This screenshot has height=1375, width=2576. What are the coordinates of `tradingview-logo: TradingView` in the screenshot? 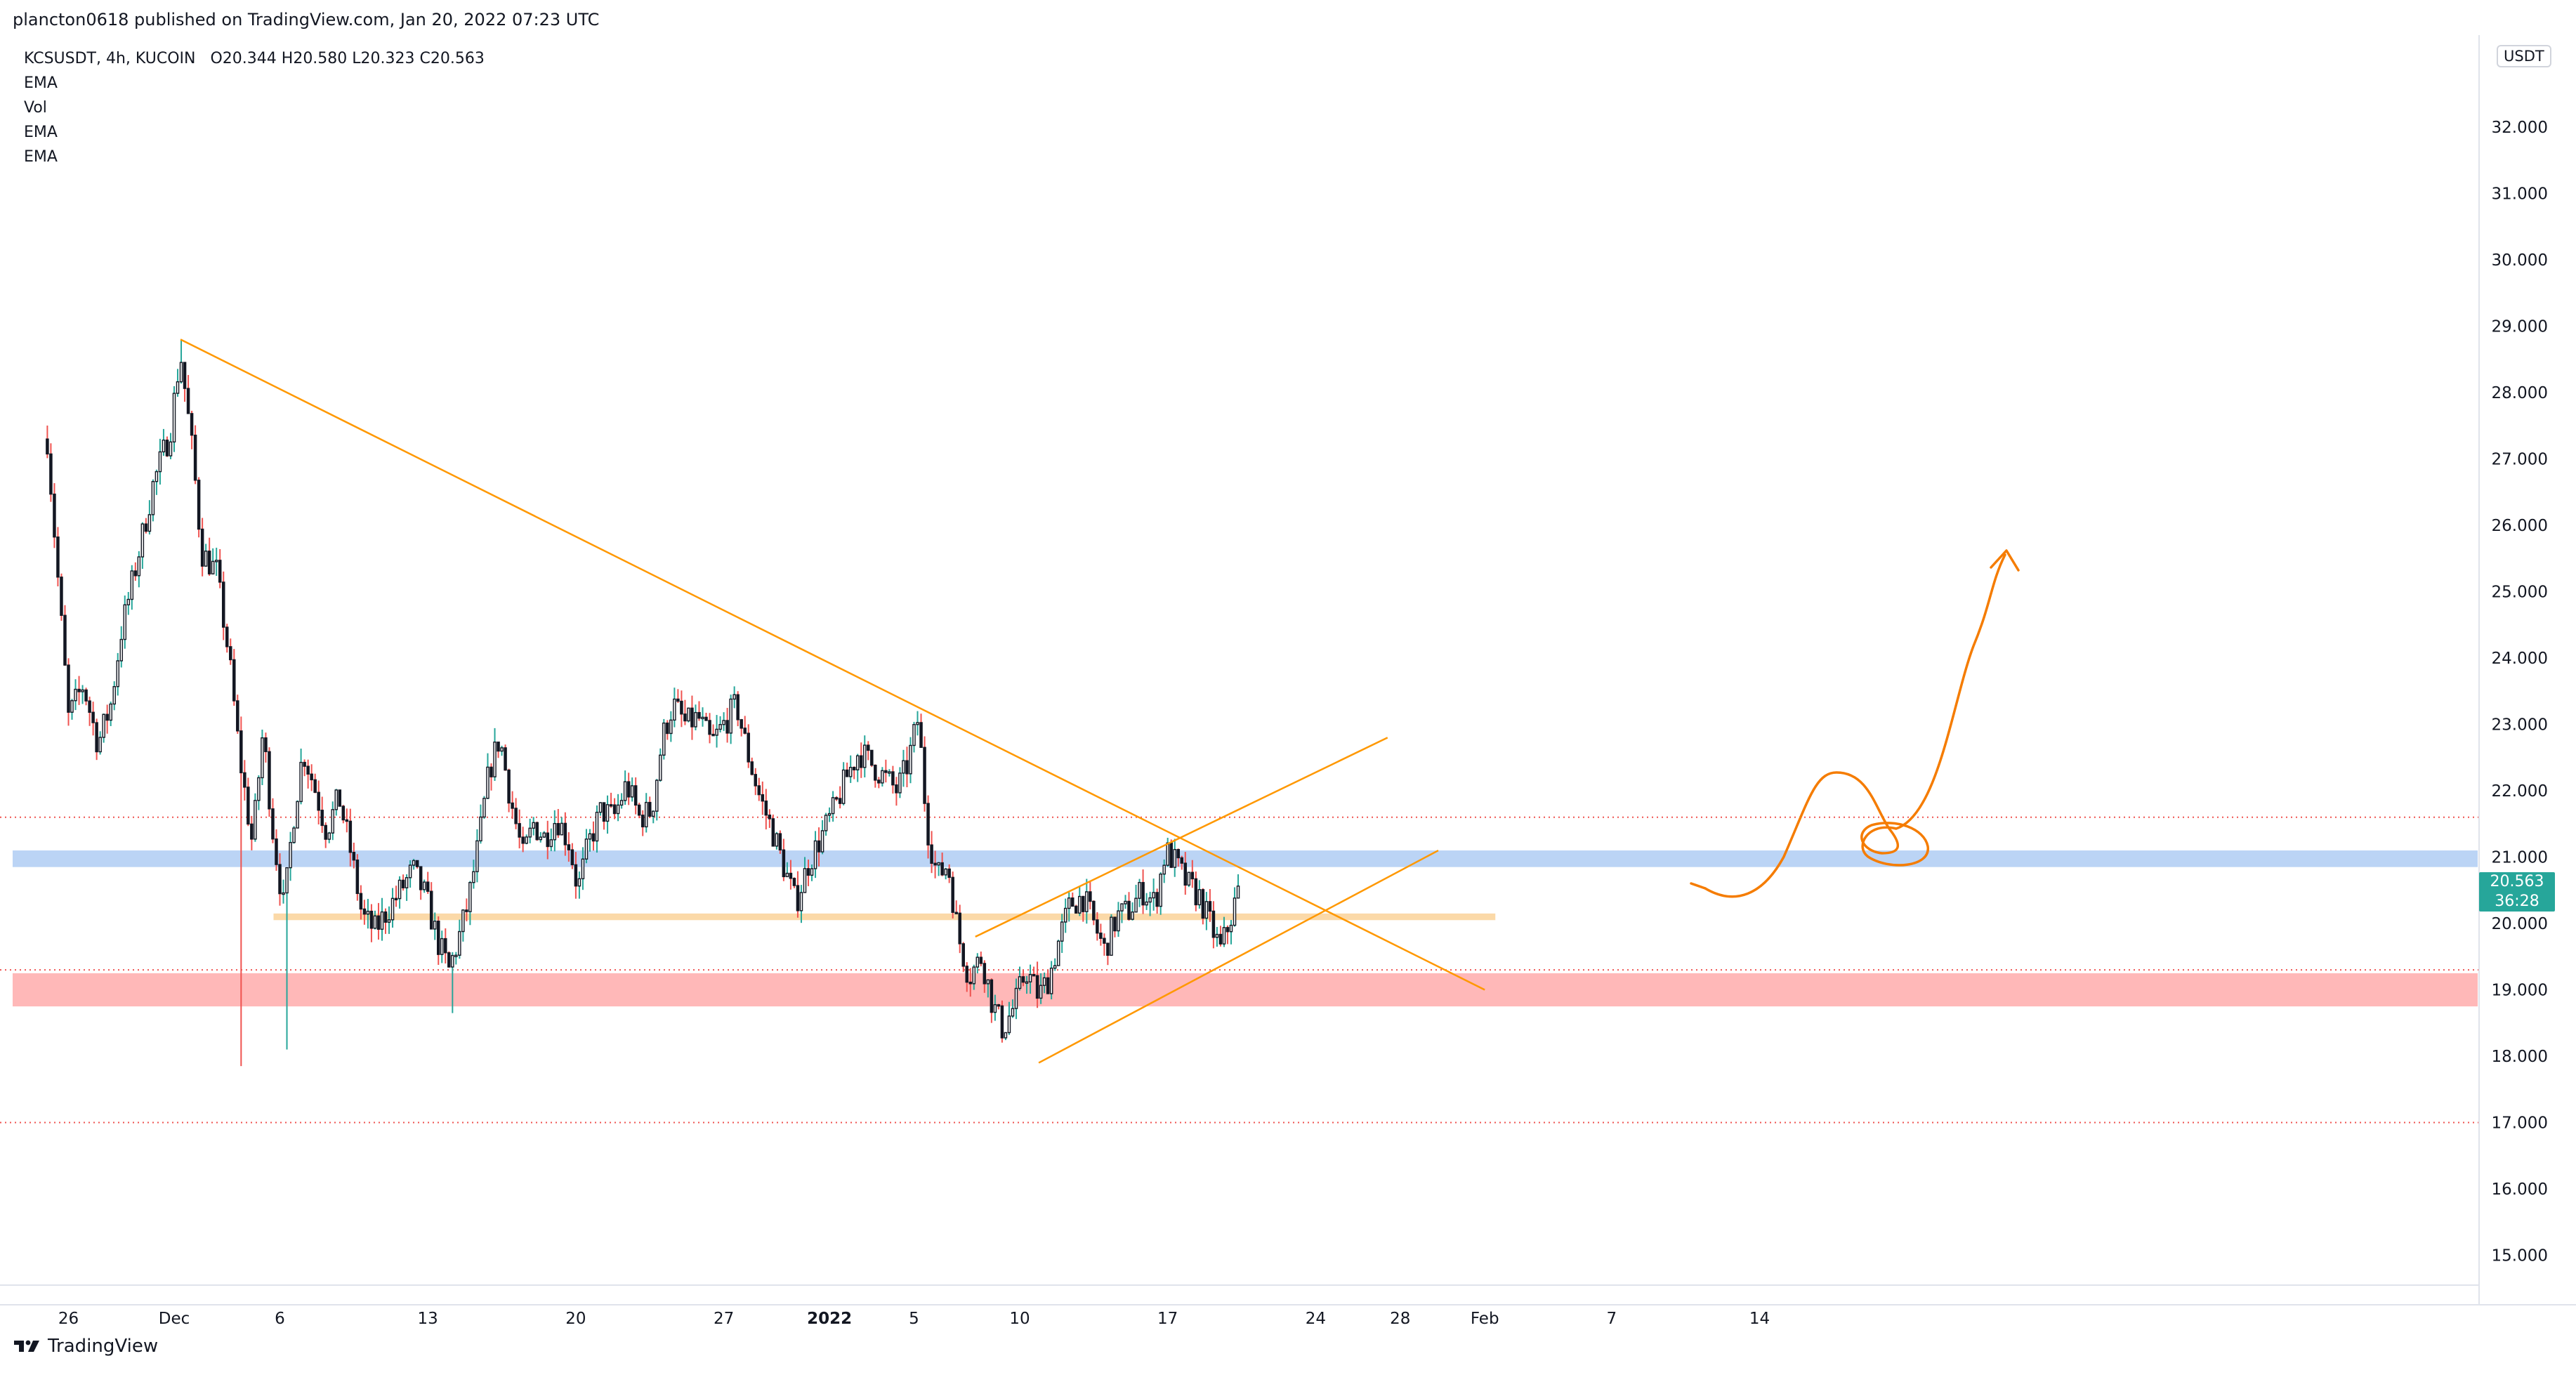 It's located at (85, 1346).